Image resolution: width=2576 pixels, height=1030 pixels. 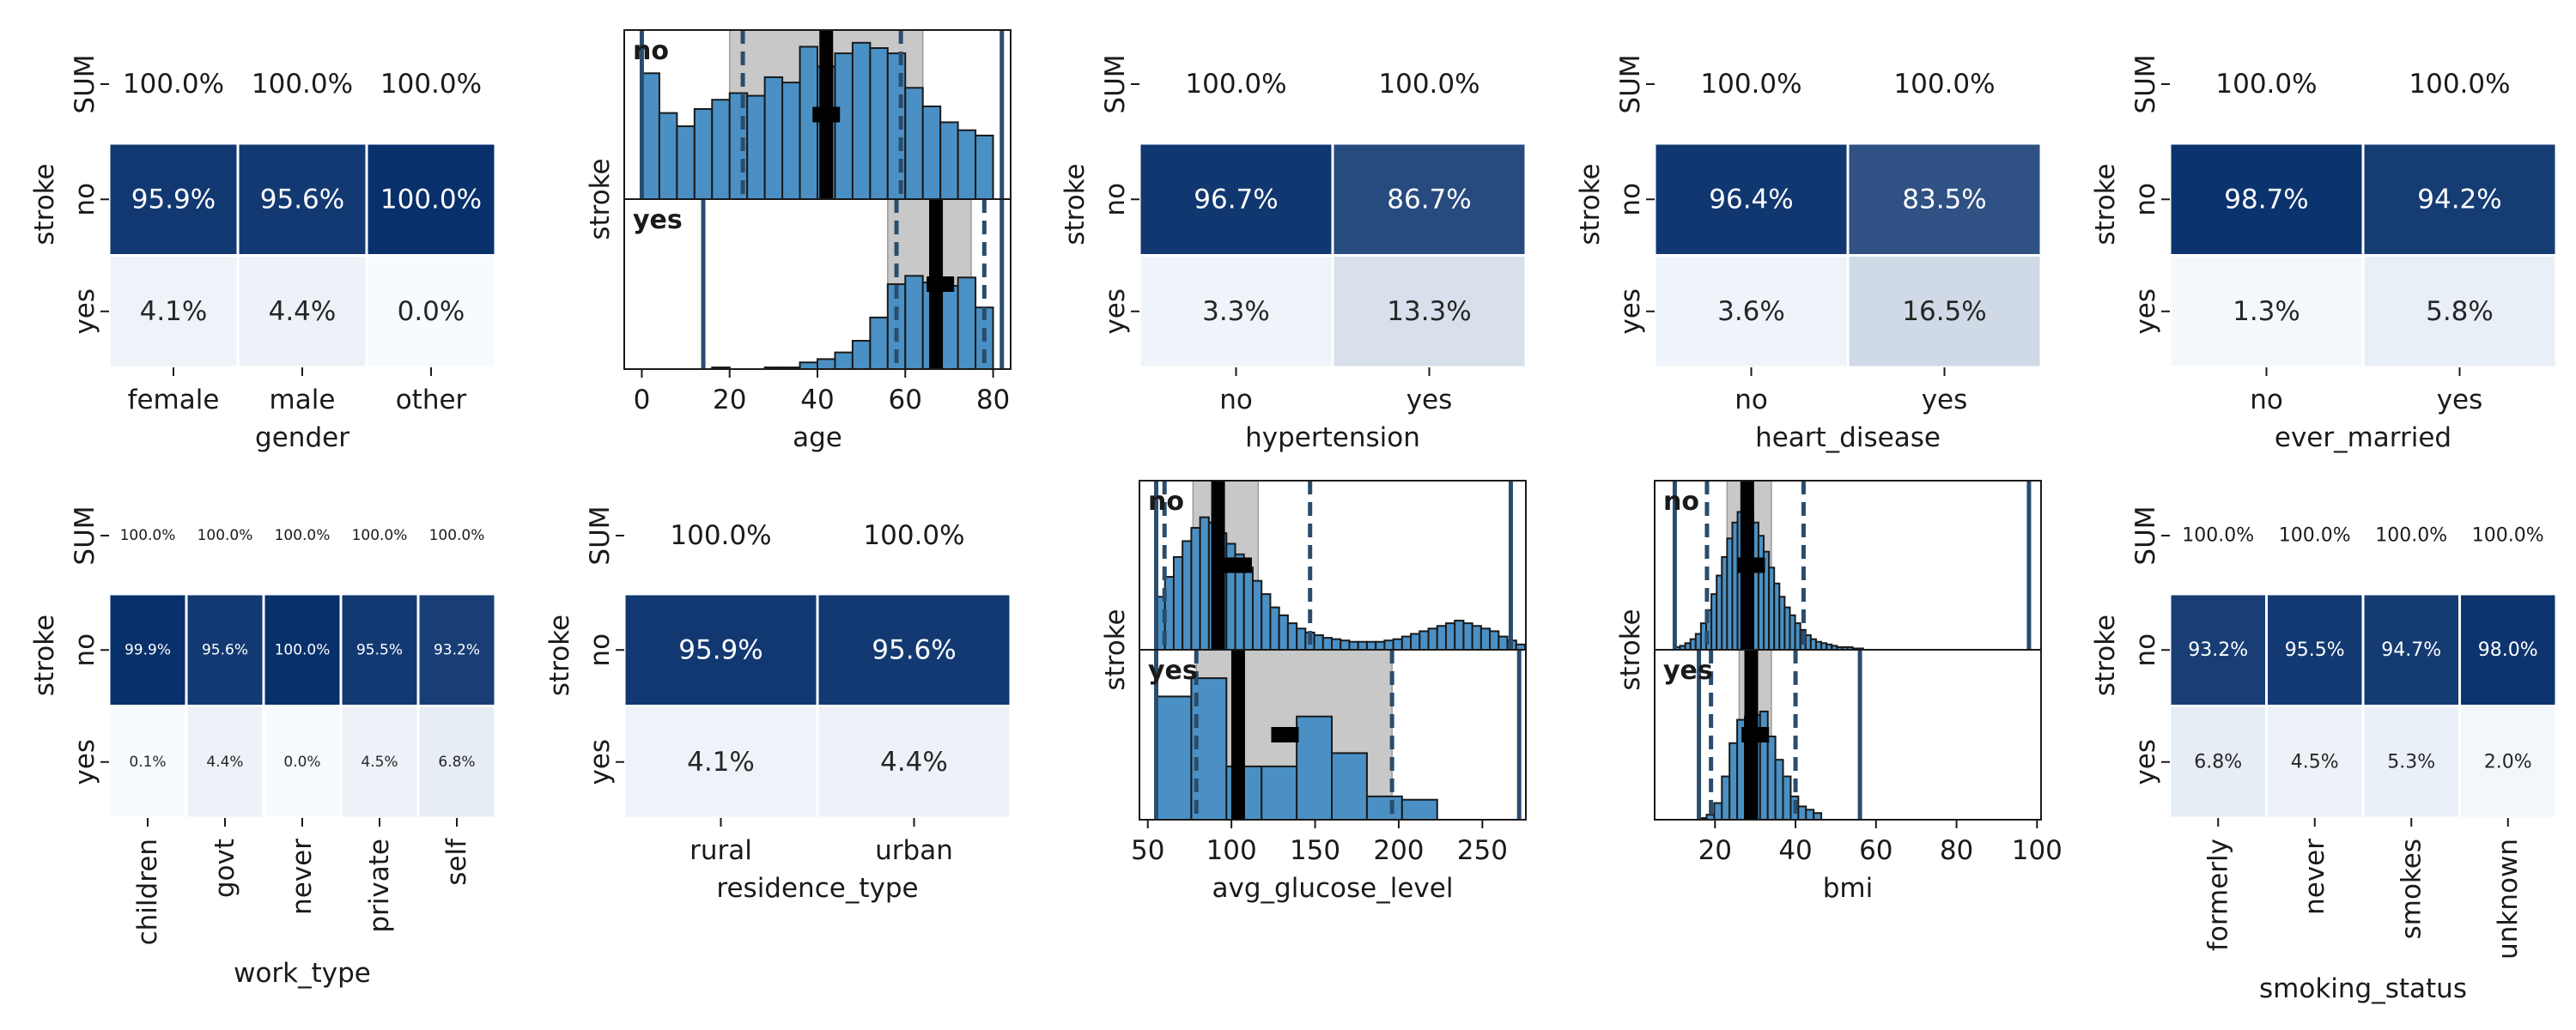 I want to click on group-yes: yes, so click(x=819, y=284).